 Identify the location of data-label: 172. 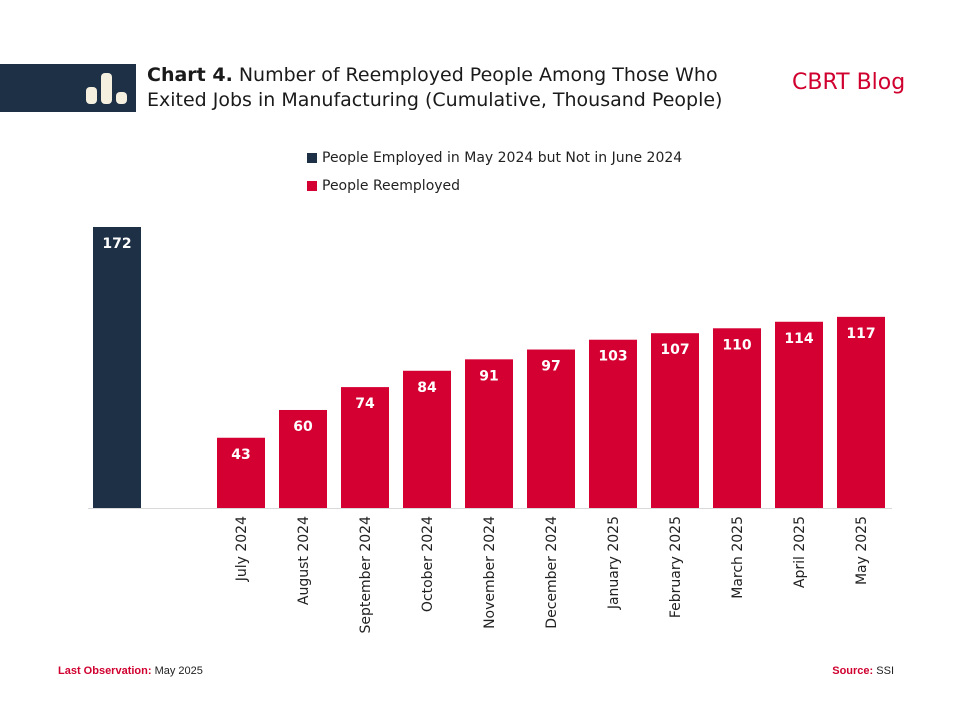
(116, 244).